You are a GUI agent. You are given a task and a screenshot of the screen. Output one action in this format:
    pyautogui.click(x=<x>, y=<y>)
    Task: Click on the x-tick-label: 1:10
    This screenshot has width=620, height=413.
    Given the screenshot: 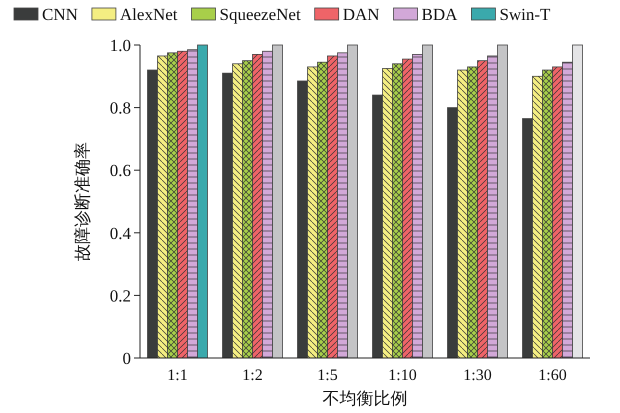 What is the action you would take?
    pyautogui.click(x=402, y=375)
    